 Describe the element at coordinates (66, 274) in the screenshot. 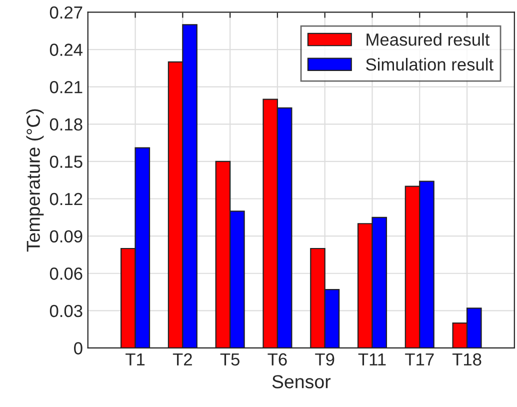

I see `y-tick-label: 0.06` at that location.